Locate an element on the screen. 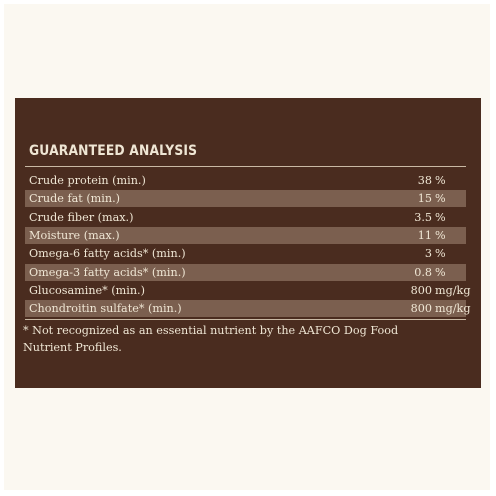 Image resolution: width=496 pixels, height=496 pixels. table-row: Crude fat (min.) 15% is located at coordinates (245, 199).